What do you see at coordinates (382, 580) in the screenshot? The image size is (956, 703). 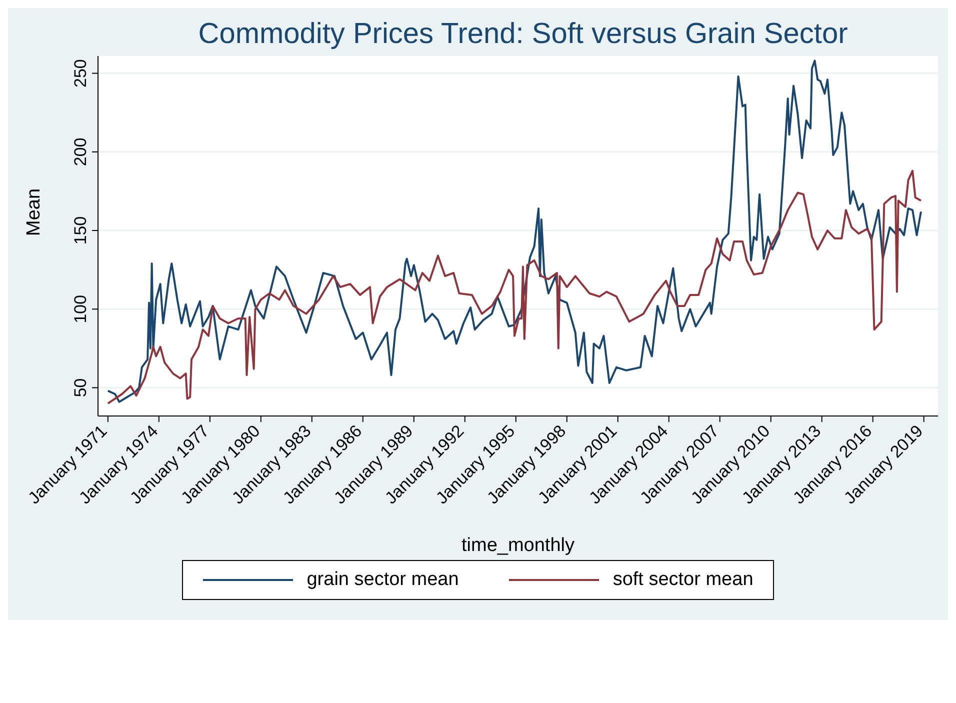 I see `legend-label: grain sector mean` at bounding box center [382, 580].